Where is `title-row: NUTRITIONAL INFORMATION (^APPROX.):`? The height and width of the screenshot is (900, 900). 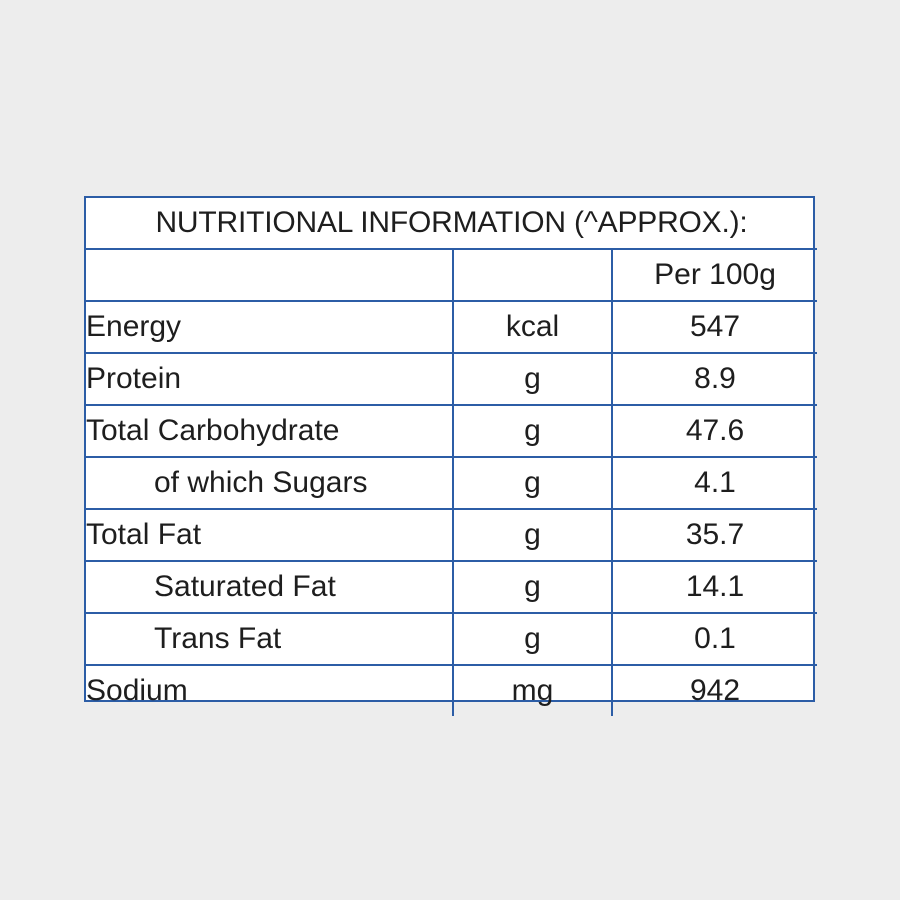 title-row: NUTRITIONAL INFORMATION (^APPROX.): is located at coordinates (452, 224).